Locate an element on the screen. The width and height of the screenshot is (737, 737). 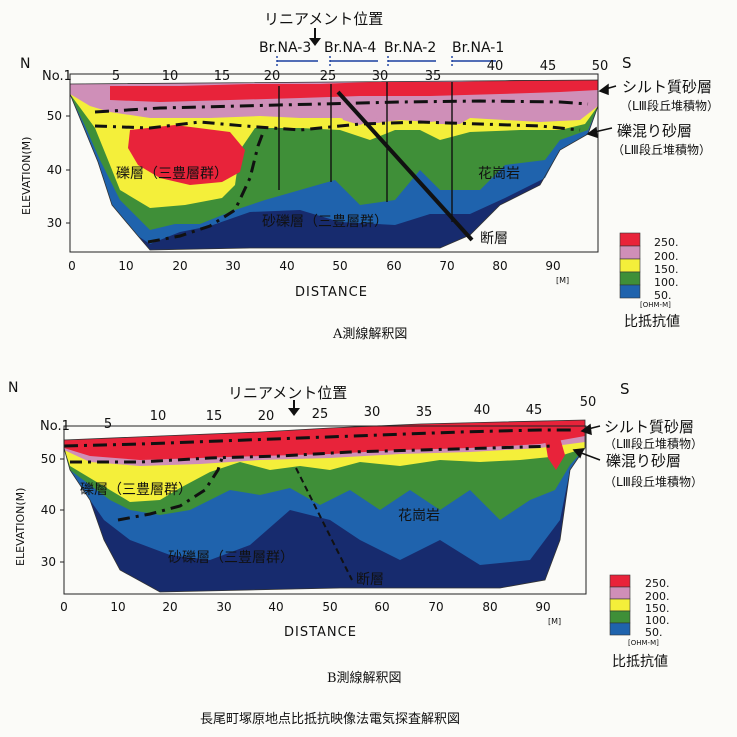
svg-text: Br.NA-4 is located at coordinates (350, 48).